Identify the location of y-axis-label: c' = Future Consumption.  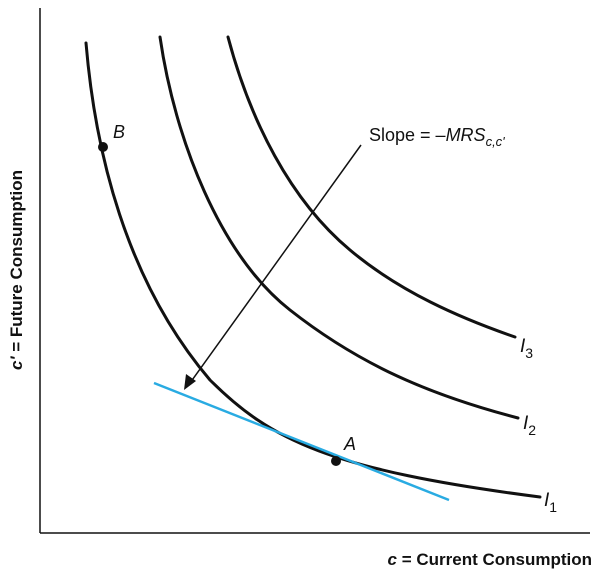
(16, 270).